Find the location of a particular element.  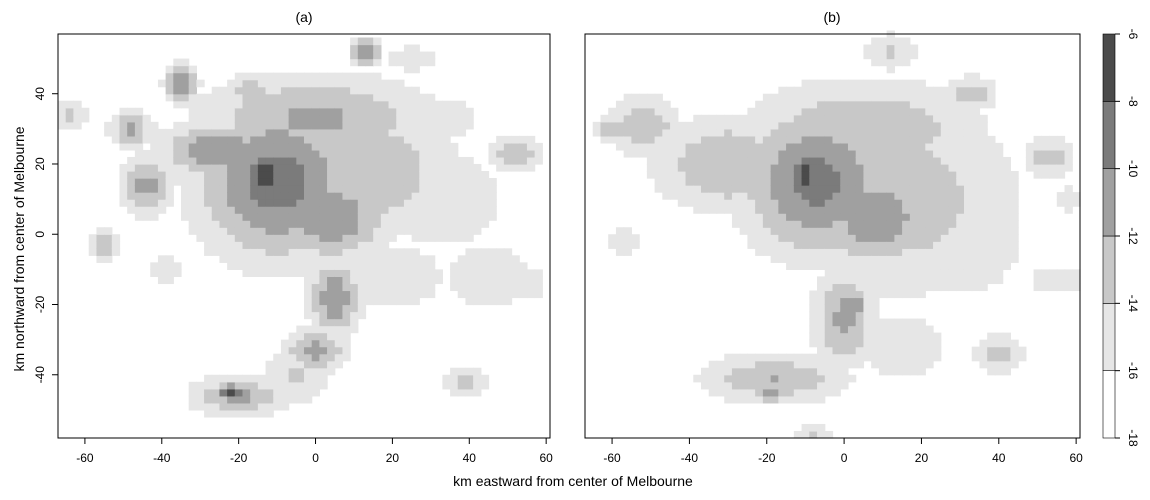

panel-a-x-tick-label: 40 is located at coordinates (470, 458).